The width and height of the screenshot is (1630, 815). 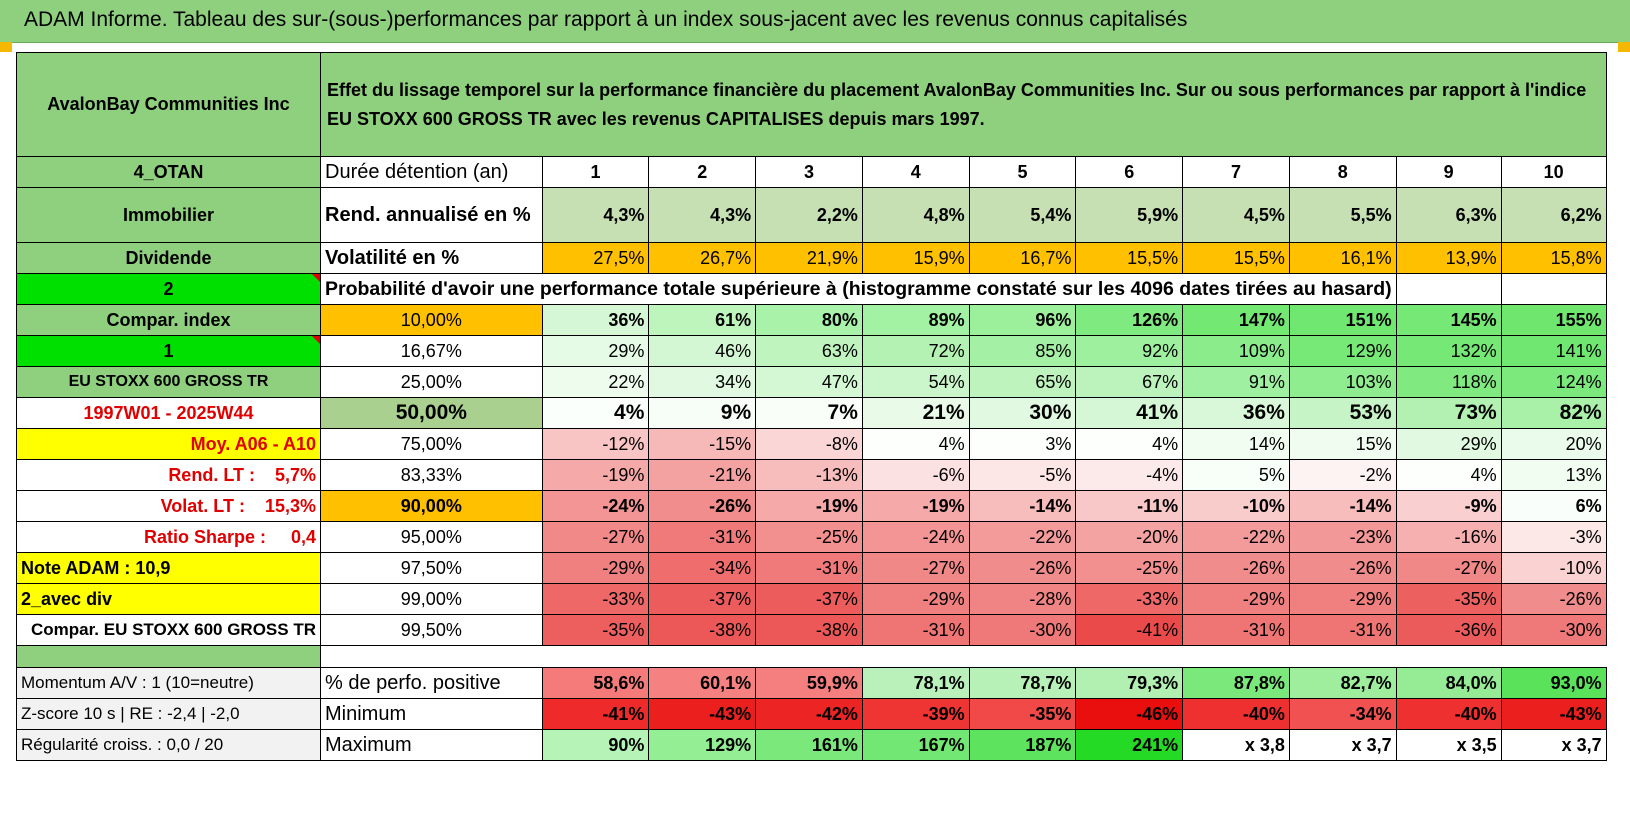 I want to click on stats-value: 59,9%, so click(x=809, y=683).